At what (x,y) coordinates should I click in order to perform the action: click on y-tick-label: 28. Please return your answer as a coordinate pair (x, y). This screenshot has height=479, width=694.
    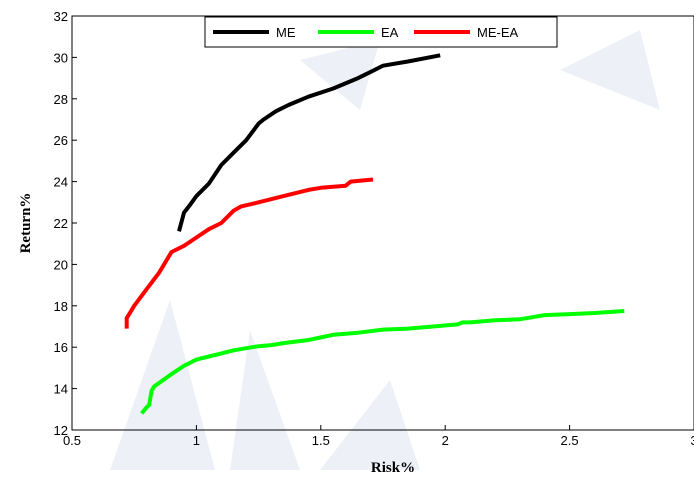
    Looking at the image, I should click on (61, 99).